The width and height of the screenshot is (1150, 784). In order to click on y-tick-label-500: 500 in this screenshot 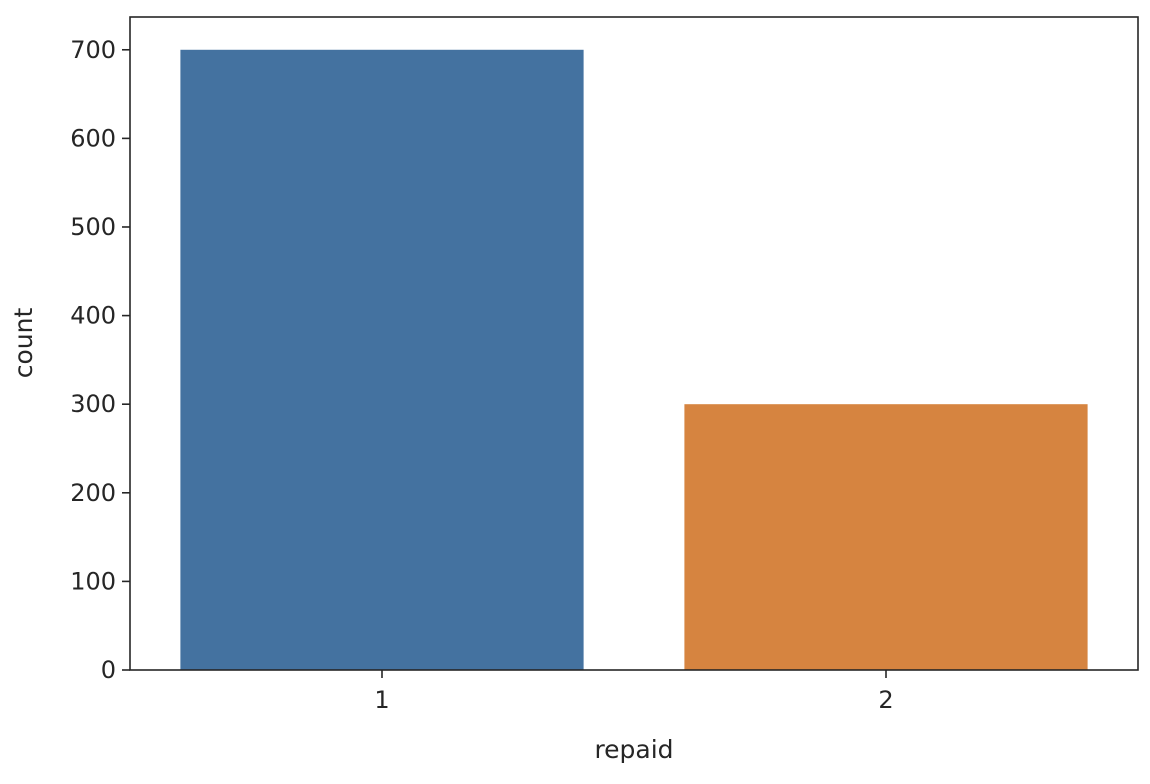, I will do `click(93, 227)`.